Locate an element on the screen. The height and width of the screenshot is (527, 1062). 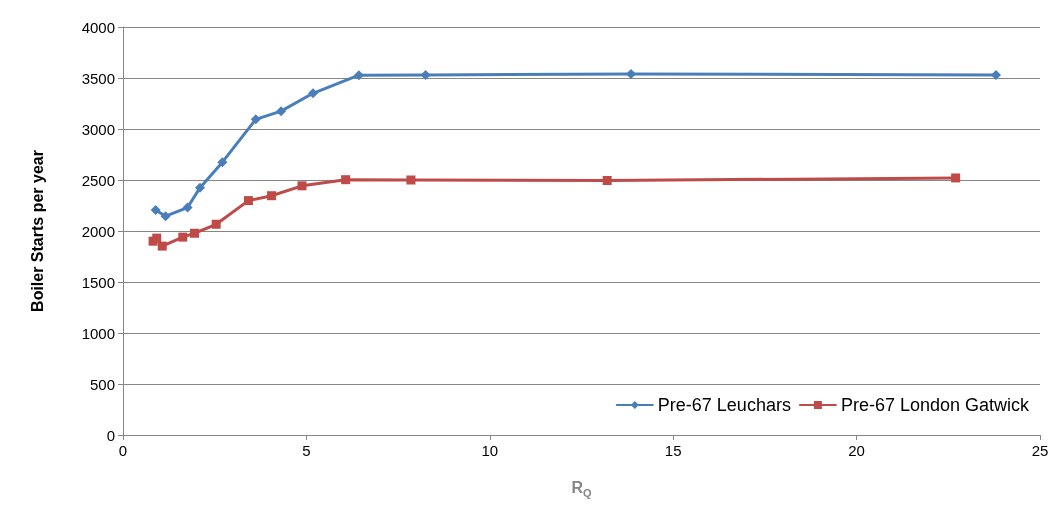
x-tick-label: 20 is located at coordinates (856, 450).